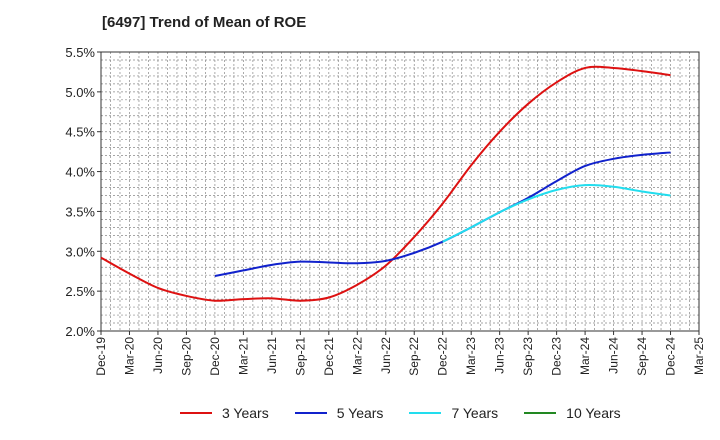 The height and width of the screenshot is (440, 720). Describe the element at coordinates (129, 356) in the screenshot. I see `x-tick-label: Mar-20` at that location.